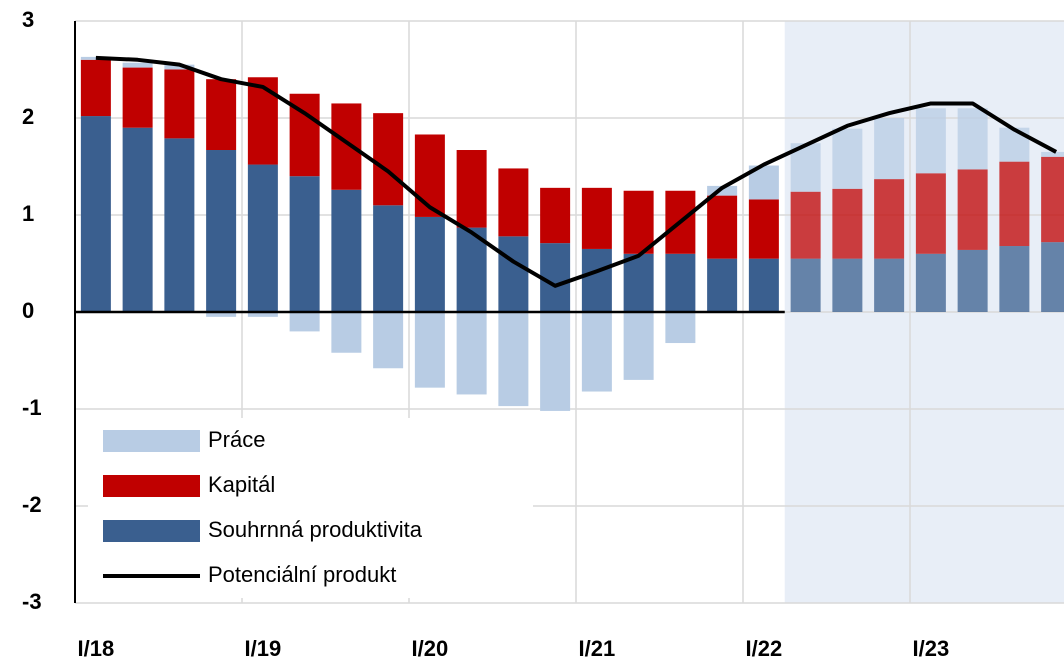 This screenshot has width=1064, height=666. Describe the element at coordinates (32, 407) in the screenshot. I see `y-tick-label: -1` at that location.